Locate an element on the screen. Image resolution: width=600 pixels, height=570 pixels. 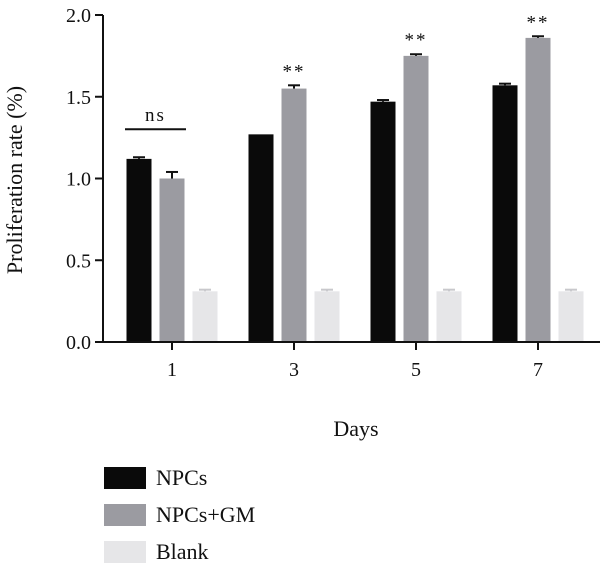
legend-swatch-npcs is located at coordinates (125, 477).